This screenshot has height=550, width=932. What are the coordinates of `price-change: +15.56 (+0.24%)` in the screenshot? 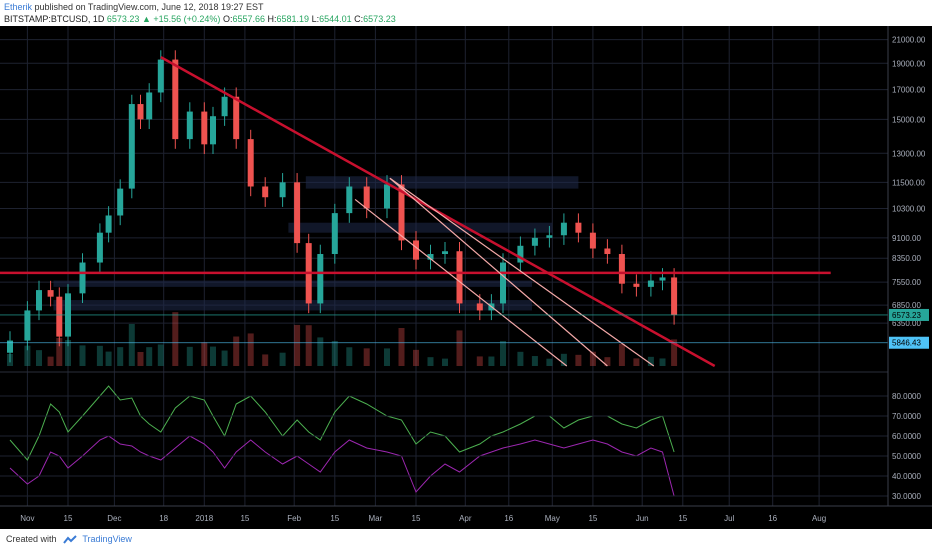 It's located at (187, 19).